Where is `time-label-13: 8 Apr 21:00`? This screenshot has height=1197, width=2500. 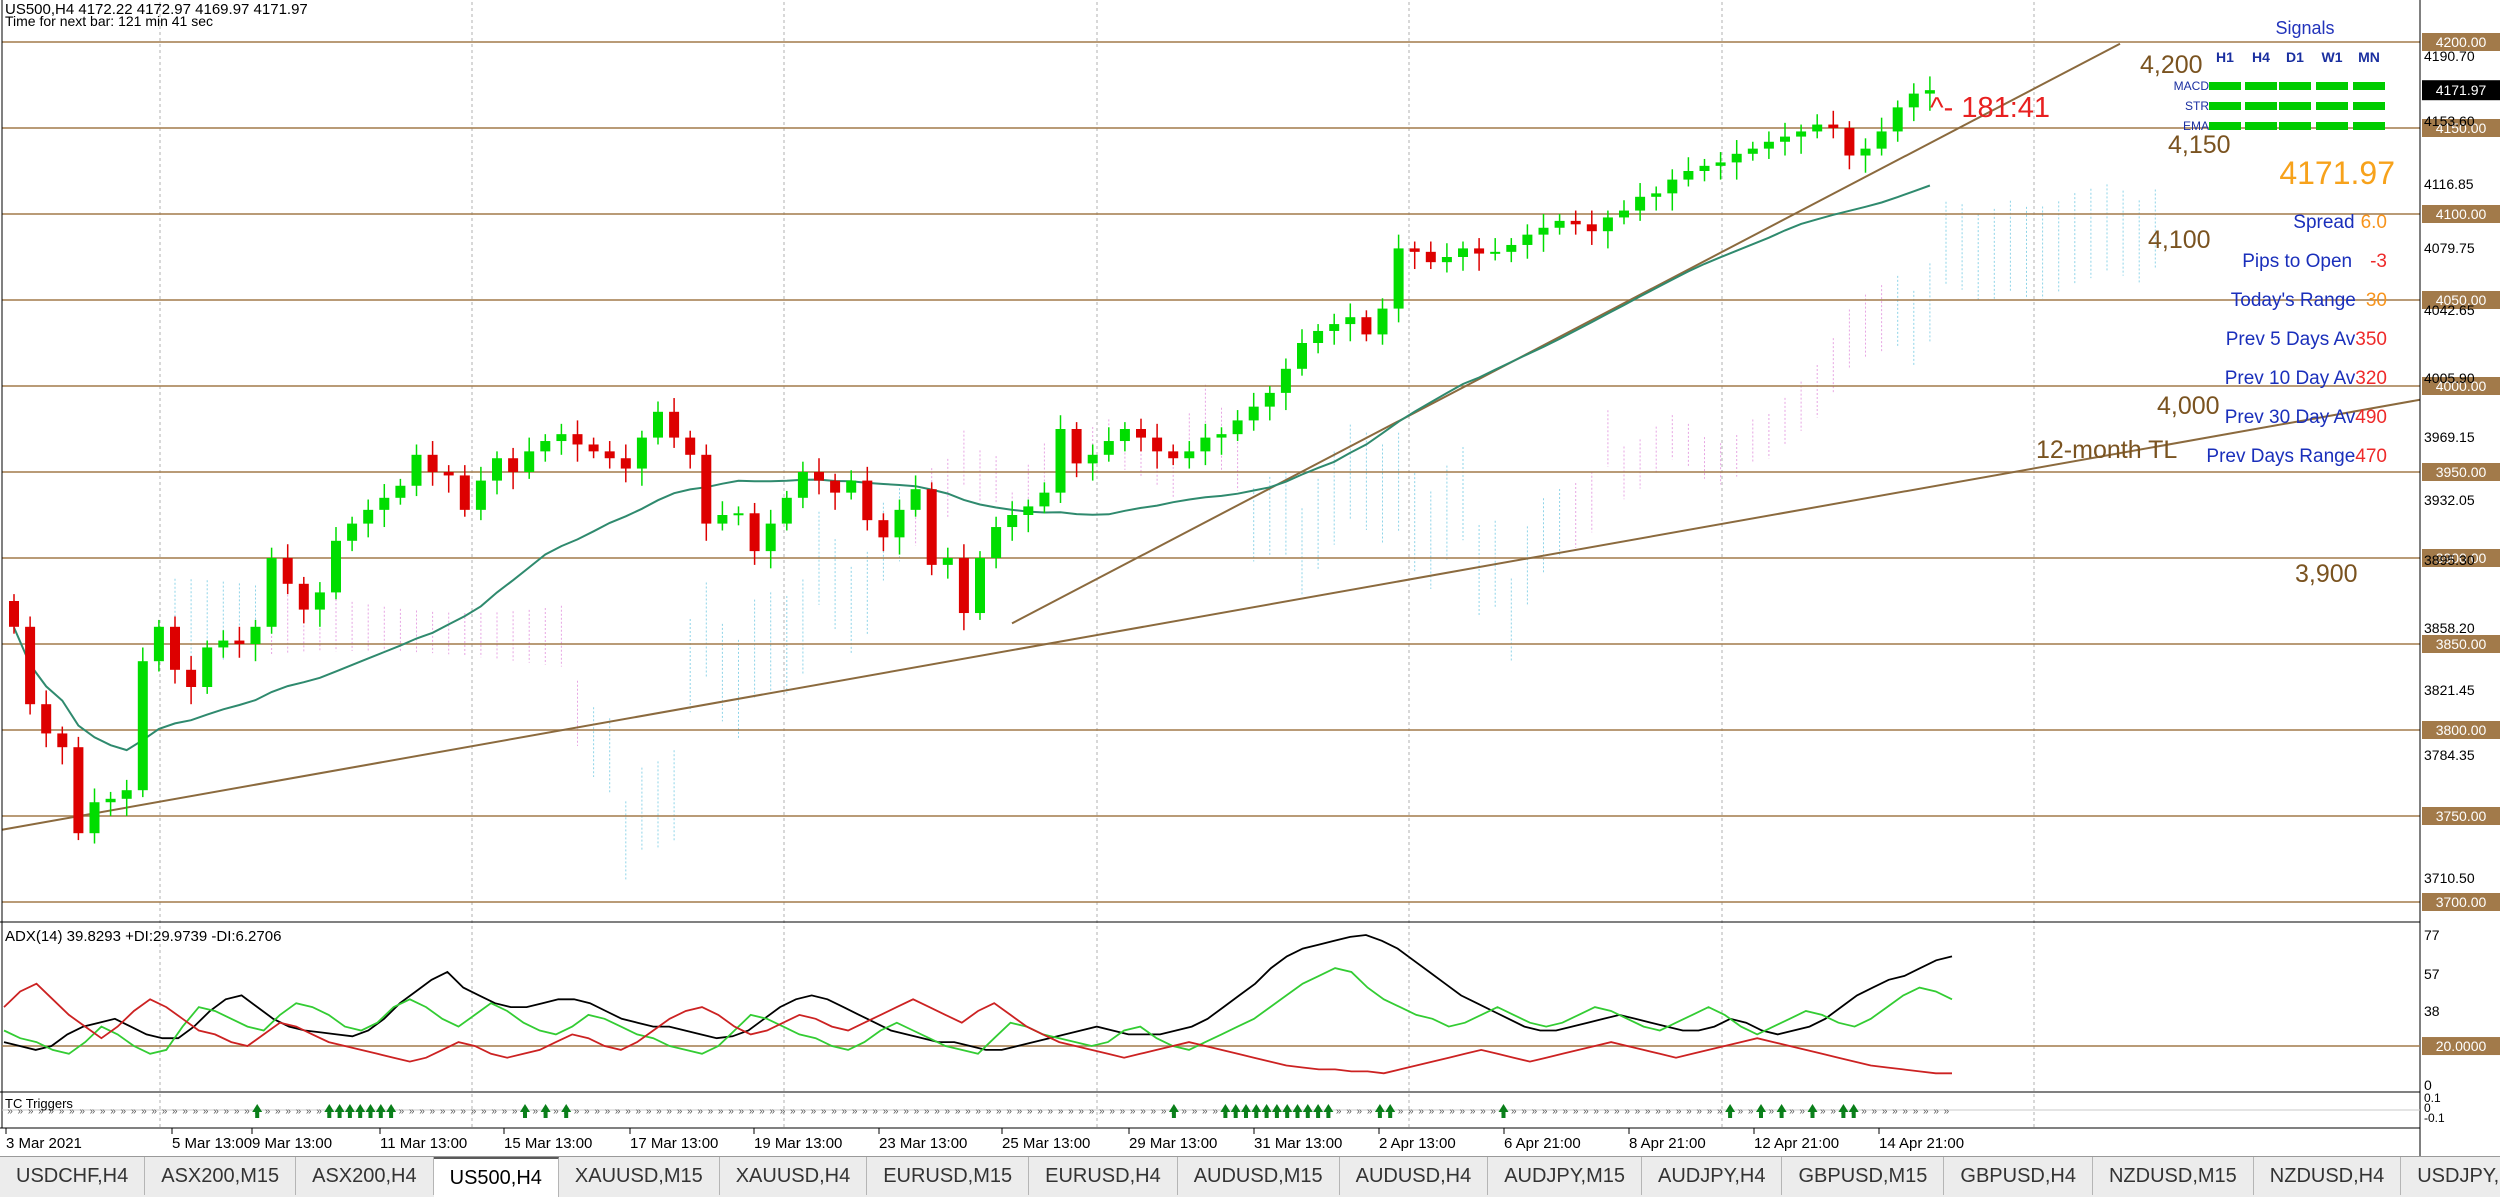 time-label-13: 8 Apr 21:00 is located at coordinates (1667, 1143).